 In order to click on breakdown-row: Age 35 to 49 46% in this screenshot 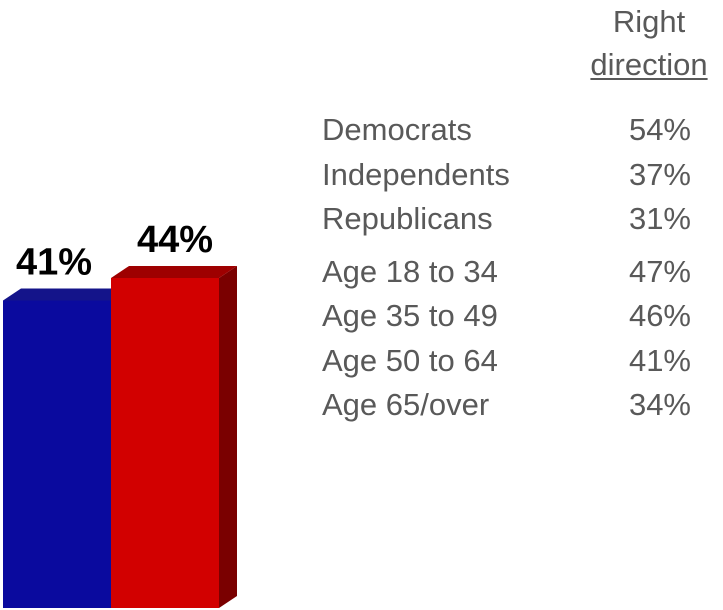, I will do `click(522, 316)`.